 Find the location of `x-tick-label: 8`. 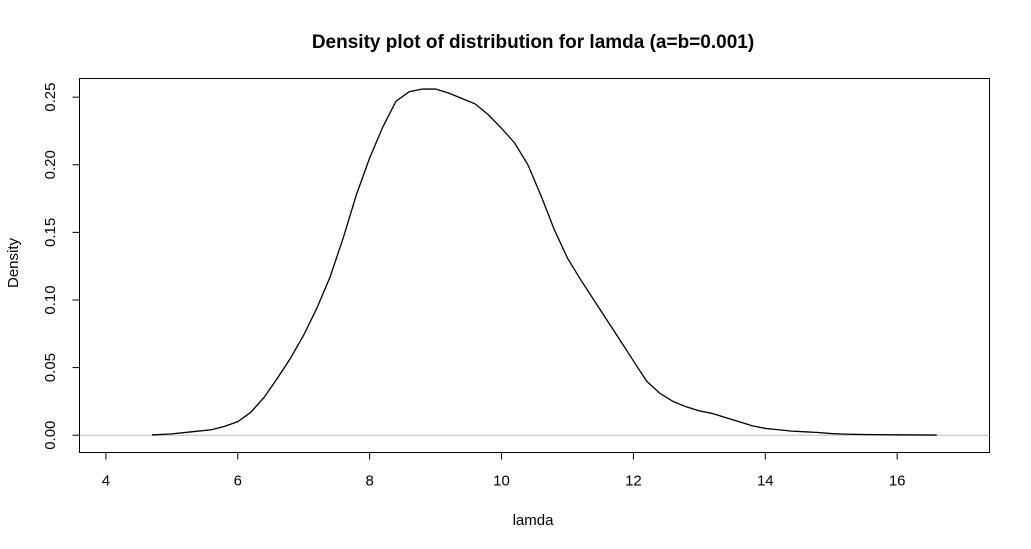

x-tick-label: 8 is located at coordinates (369, 481).